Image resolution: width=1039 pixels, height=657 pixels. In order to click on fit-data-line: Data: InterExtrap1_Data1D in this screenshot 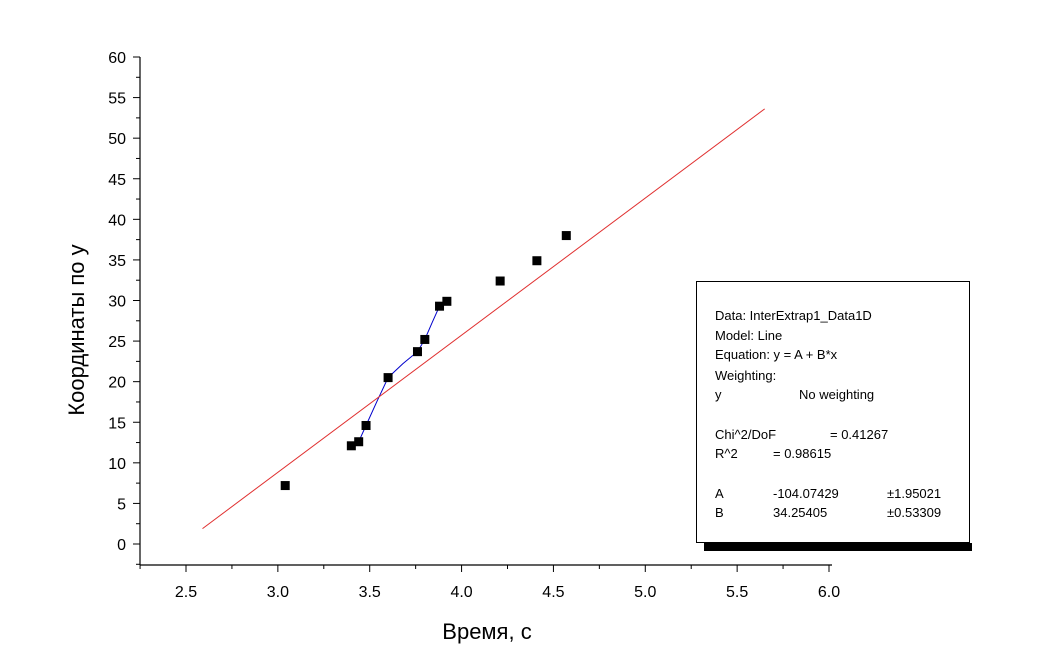, I will do `click(793, 315)`.